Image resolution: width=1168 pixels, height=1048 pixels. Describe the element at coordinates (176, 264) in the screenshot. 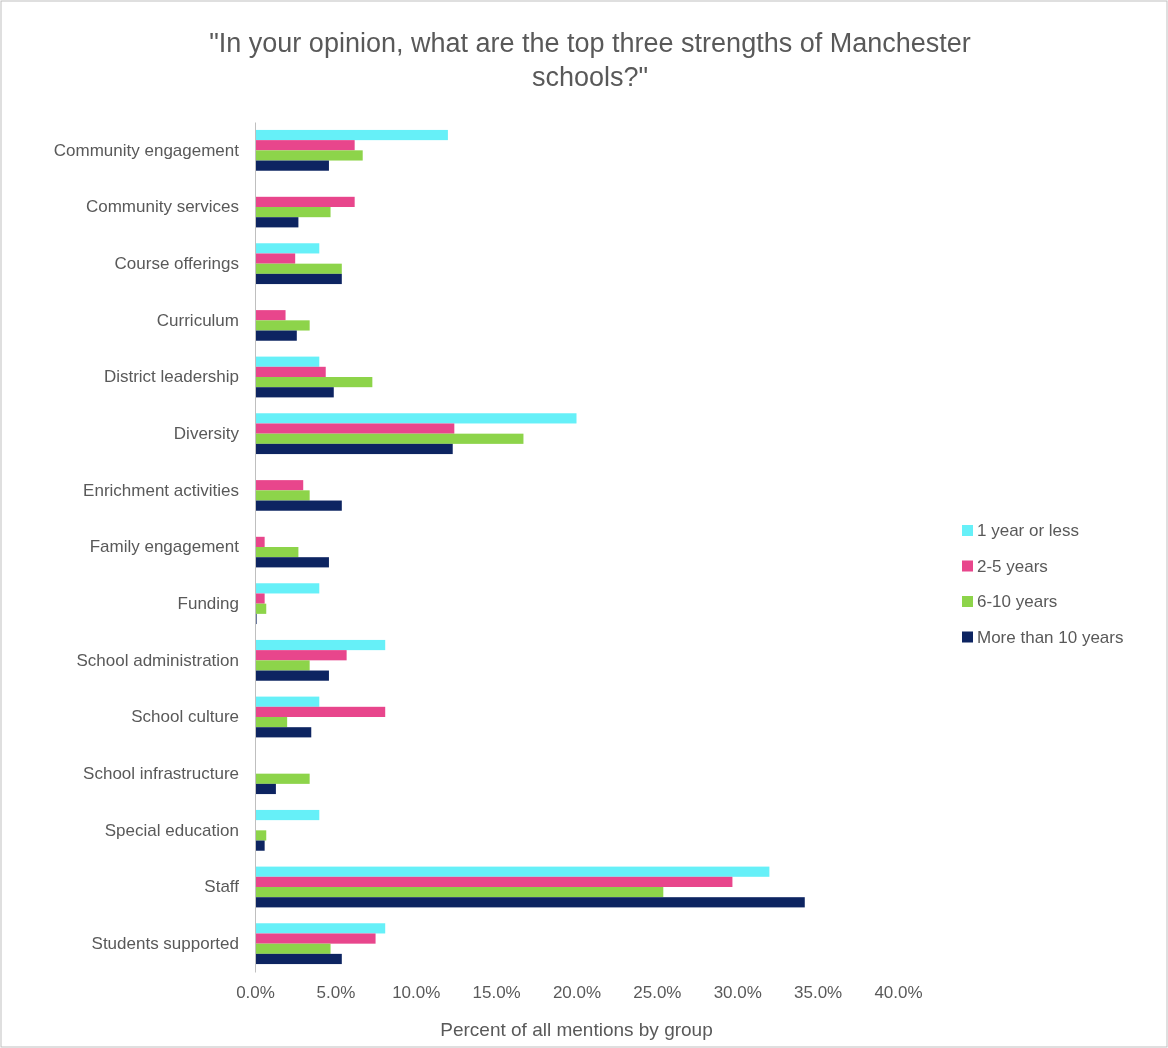

I see `y-tick-label: Course offerings` at that location.